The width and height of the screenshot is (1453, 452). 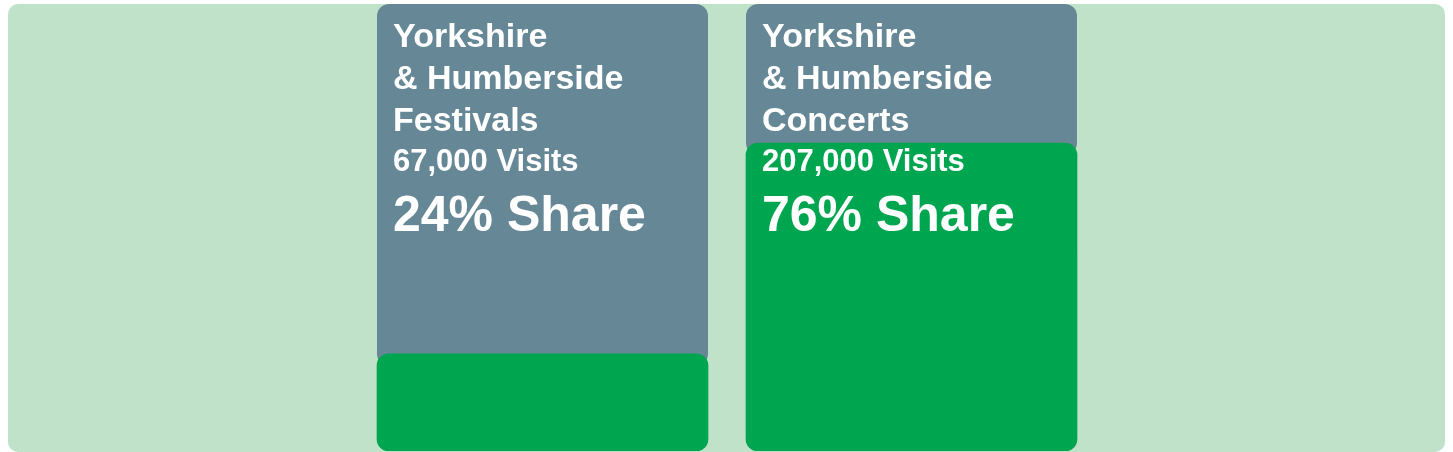 What do you see at coordinates (509, 77) in the screenshot?
I see `x-tick-label: Yorkshire & Humberside Festivals` at bounding box center [509, 77].